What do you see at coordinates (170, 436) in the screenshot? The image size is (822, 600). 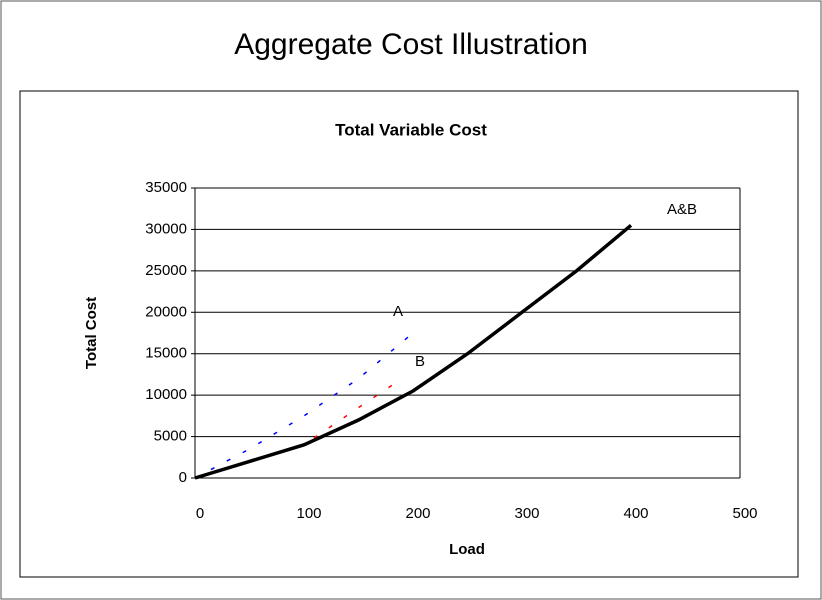 I see `y-tick-label: 5000` at bounding box center [170, 436].